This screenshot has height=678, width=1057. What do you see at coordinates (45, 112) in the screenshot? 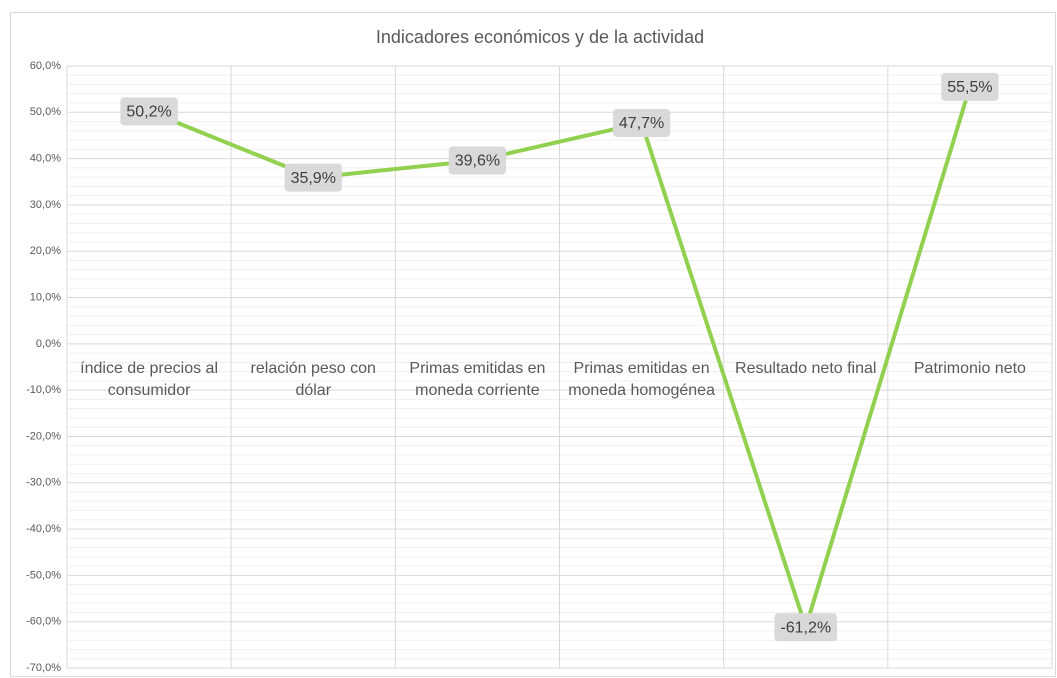
I see `y-tick-label: 50,0%` at bounding box center [45, 112].